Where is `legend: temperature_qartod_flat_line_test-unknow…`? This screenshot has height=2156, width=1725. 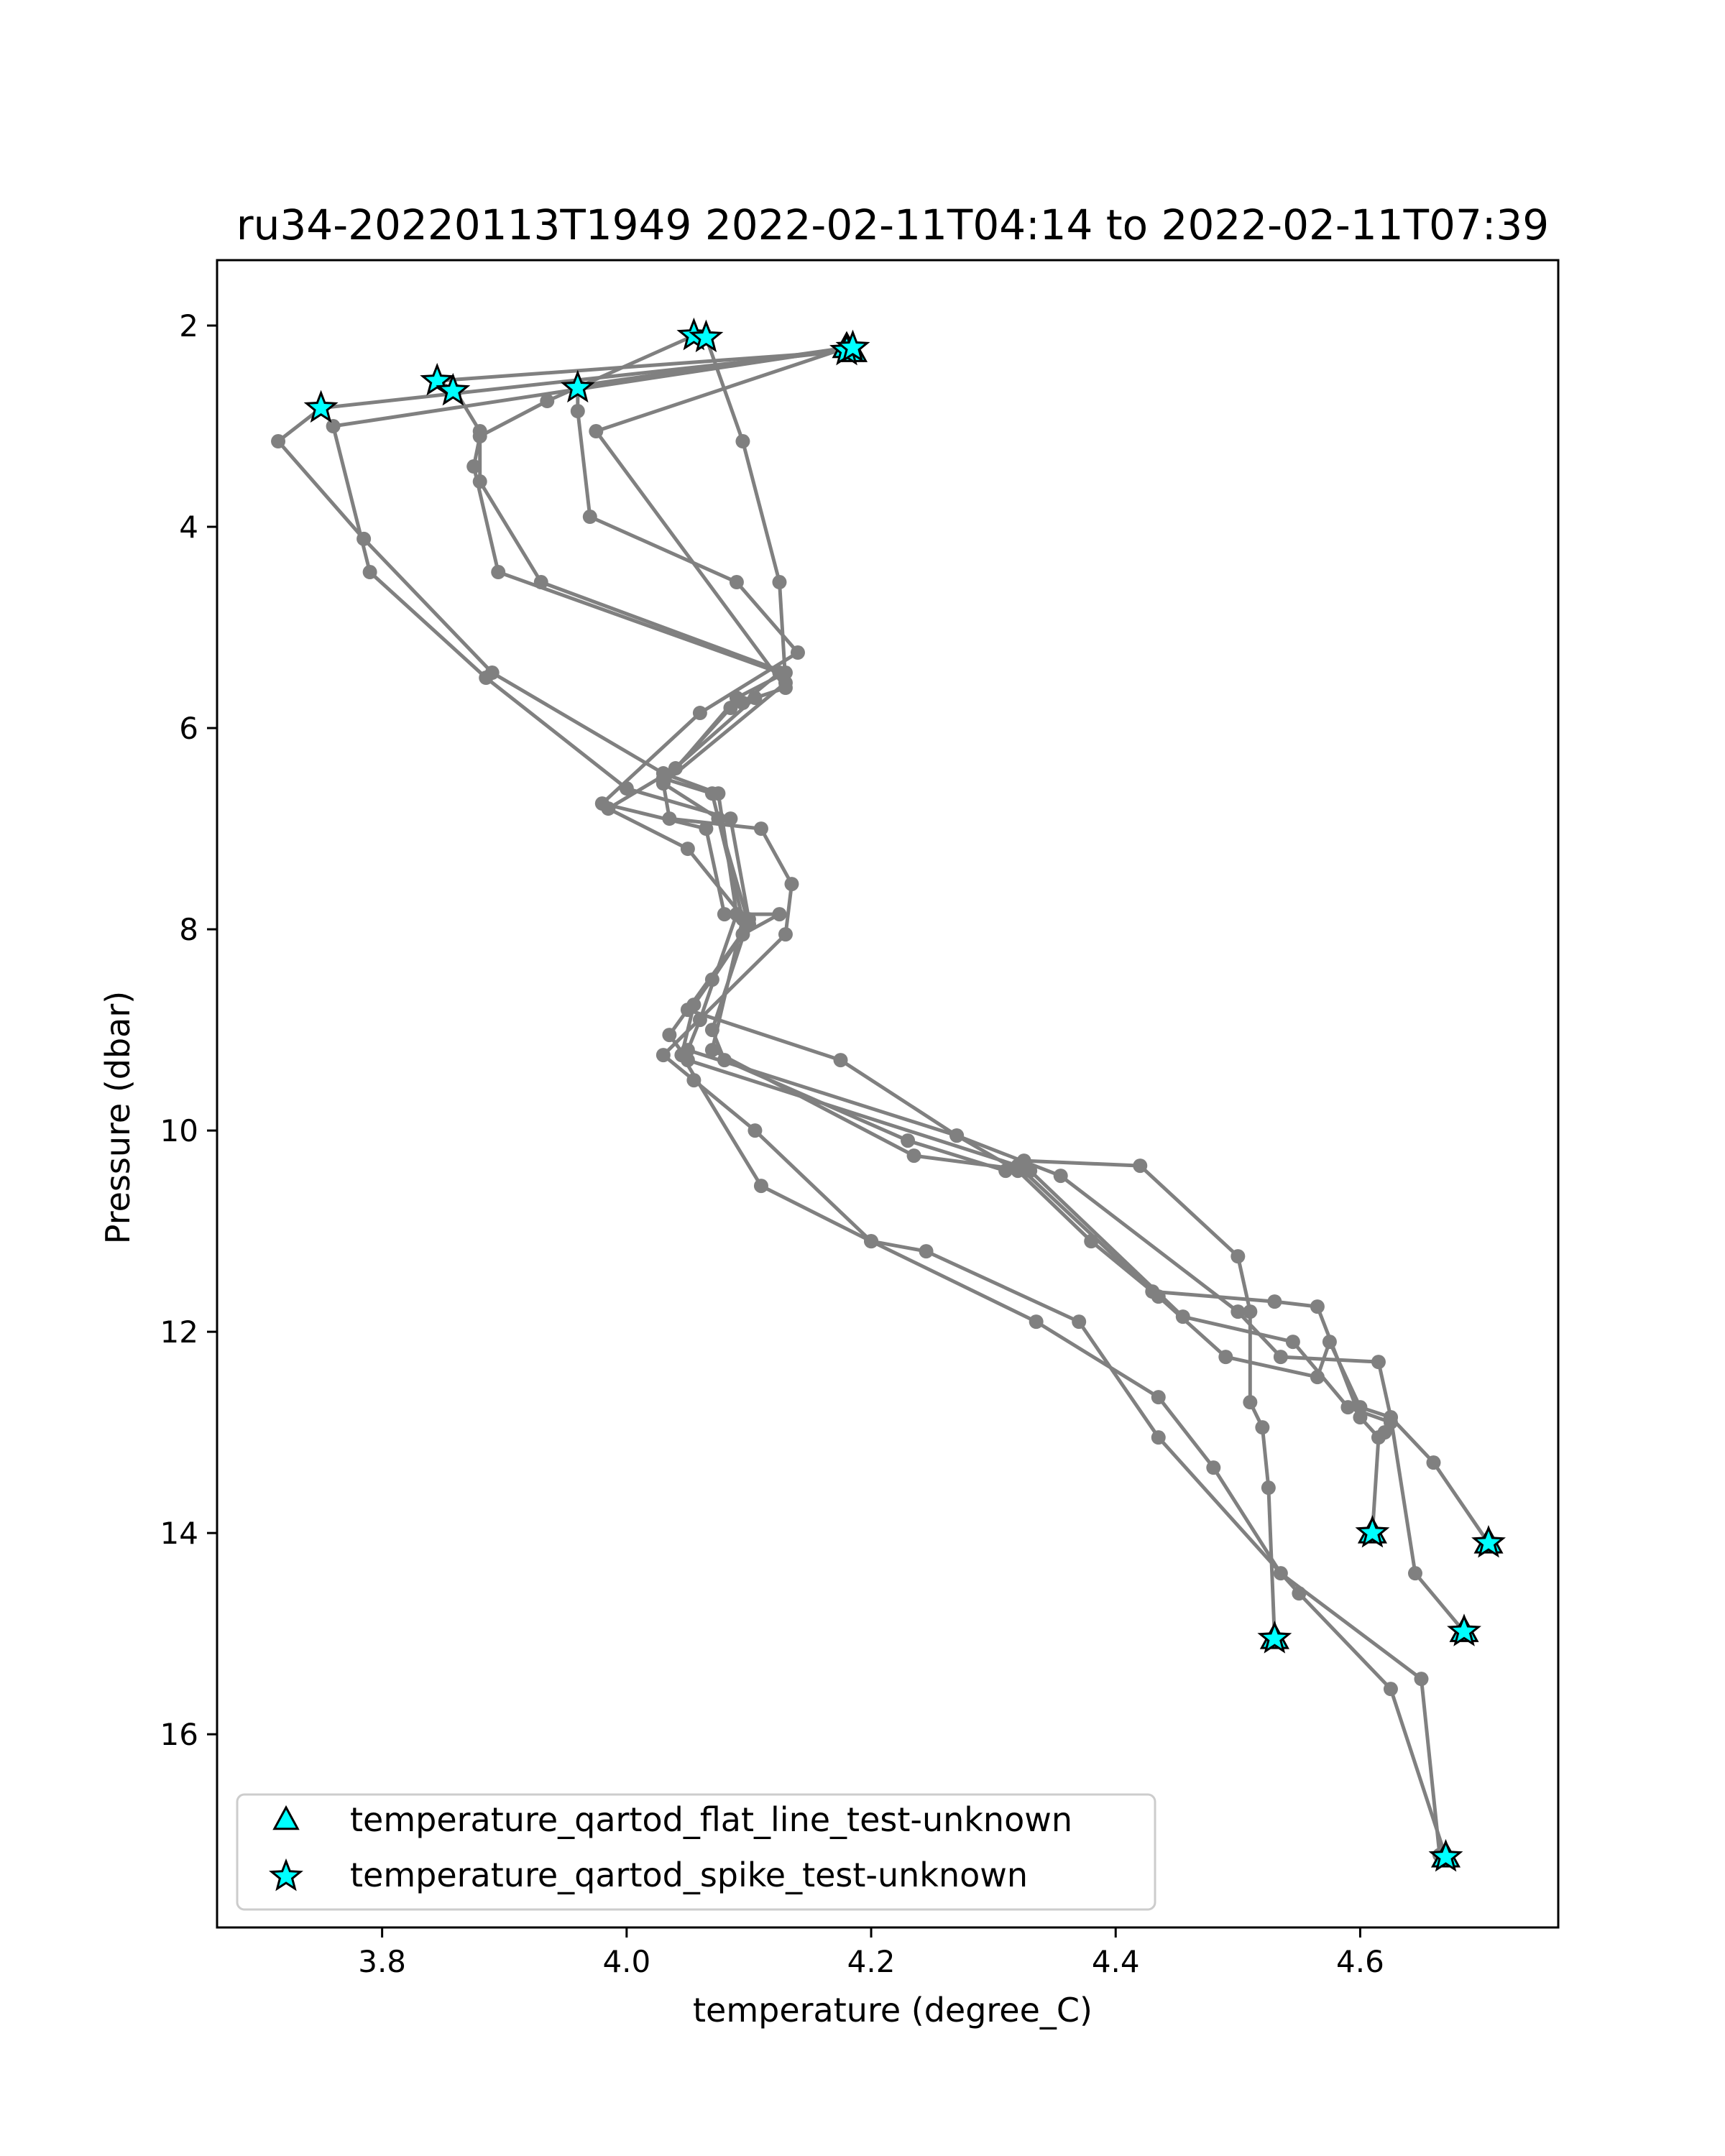 legend: temperature_qartod_flat_line_test-unknow… is located at coordinates (696, 1852).